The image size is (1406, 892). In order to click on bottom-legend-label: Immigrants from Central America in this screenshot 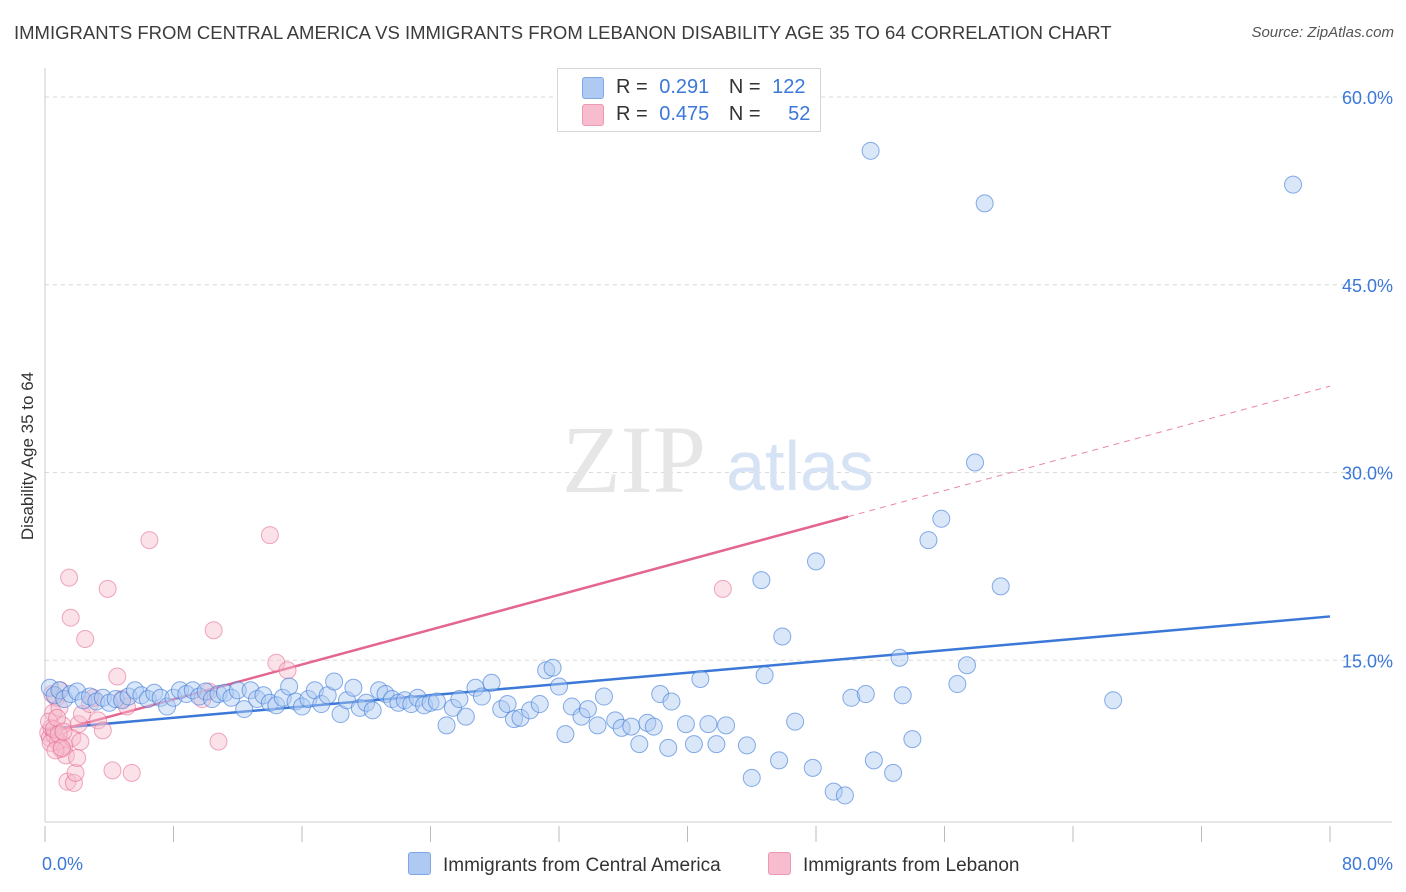, I will do `click(582, 865)`.